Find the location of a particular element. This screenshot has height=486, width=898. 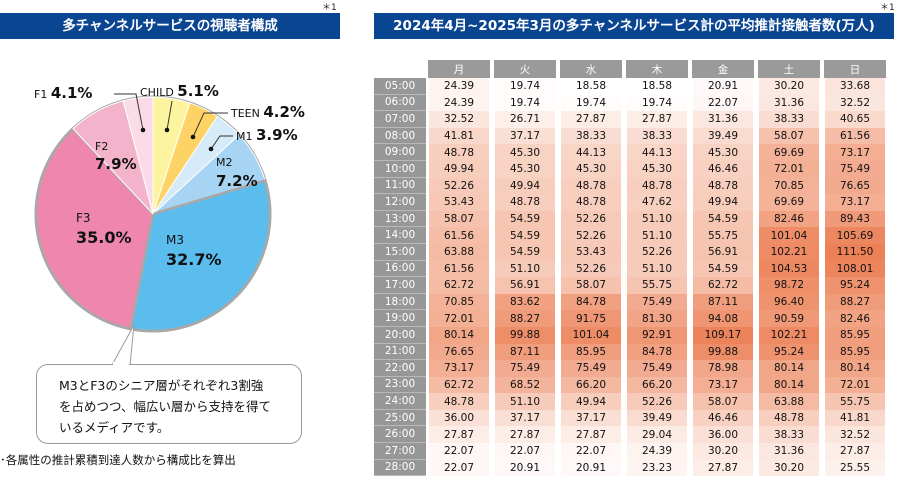

table-row: 21:00 76.65 87.11 85.95 84.78 99.88 95.24 85.95 is located at coordinates (631, 352).